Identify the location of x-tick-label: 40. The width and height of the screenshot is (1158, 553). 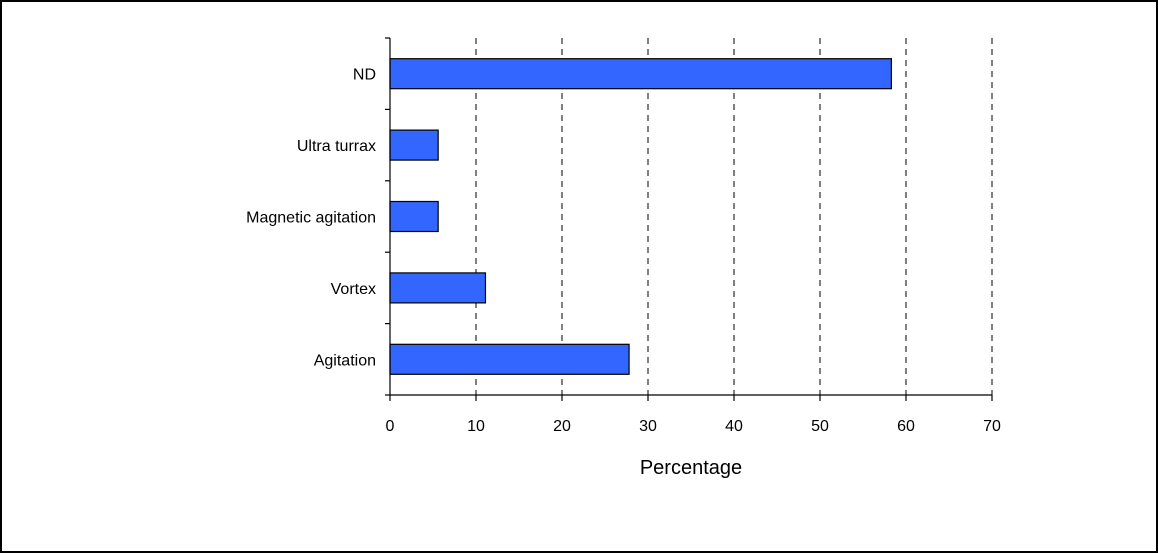
(734, 426).